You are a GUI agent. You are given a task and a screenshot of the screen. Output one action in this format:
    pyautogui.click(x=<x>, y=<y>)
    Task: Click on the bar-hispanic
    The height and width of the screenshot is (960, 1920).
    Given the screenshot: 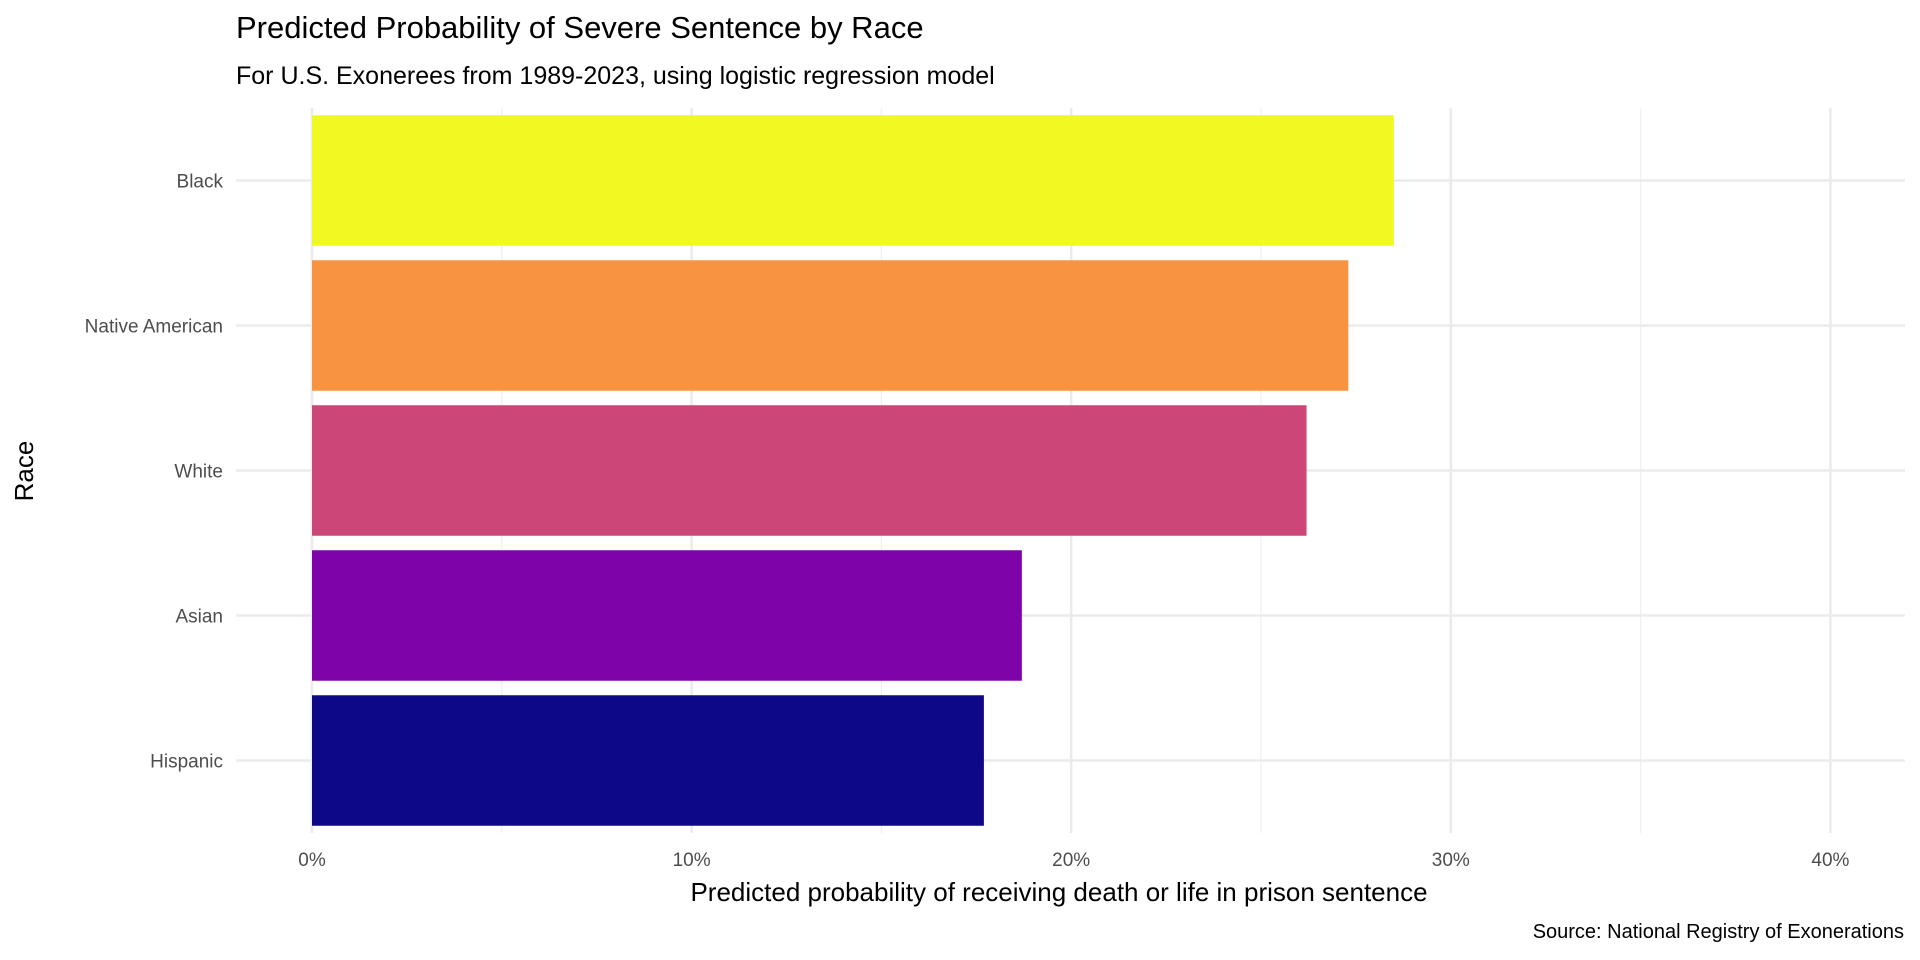 What is the action you would take?
    pyautogui.click(x=648, y=760)
    